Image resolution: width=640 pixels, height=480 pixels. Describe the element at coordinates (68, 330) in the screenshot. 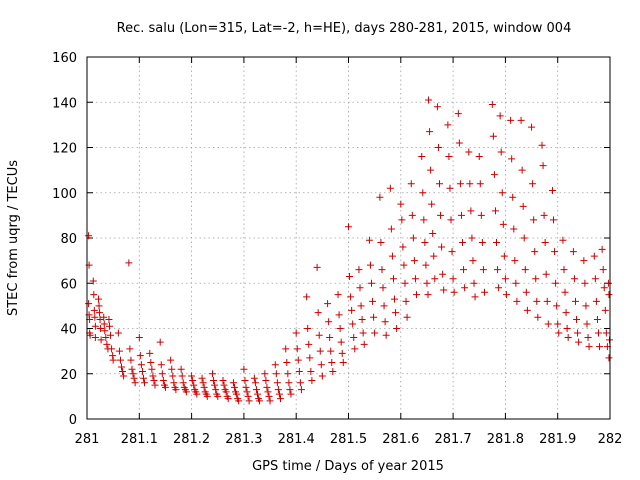

I see `y-tick-label: 40` at that location.